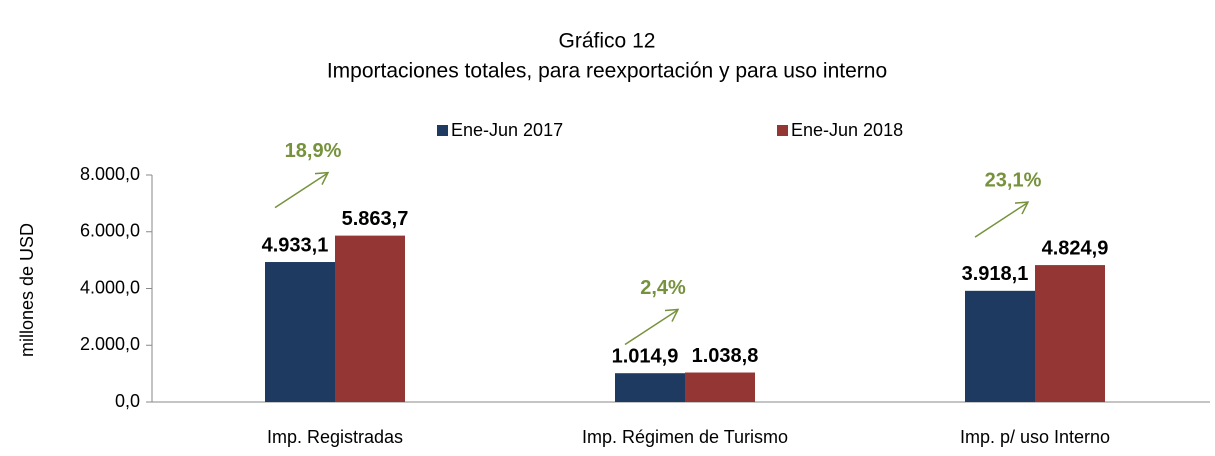 The image size is (1215, 456). What do you see at coordinates (1035, 437) in the screenshot?
I see `x-tick-label: Imp. p/ uso Interno` at bounding box center [1035, 437].